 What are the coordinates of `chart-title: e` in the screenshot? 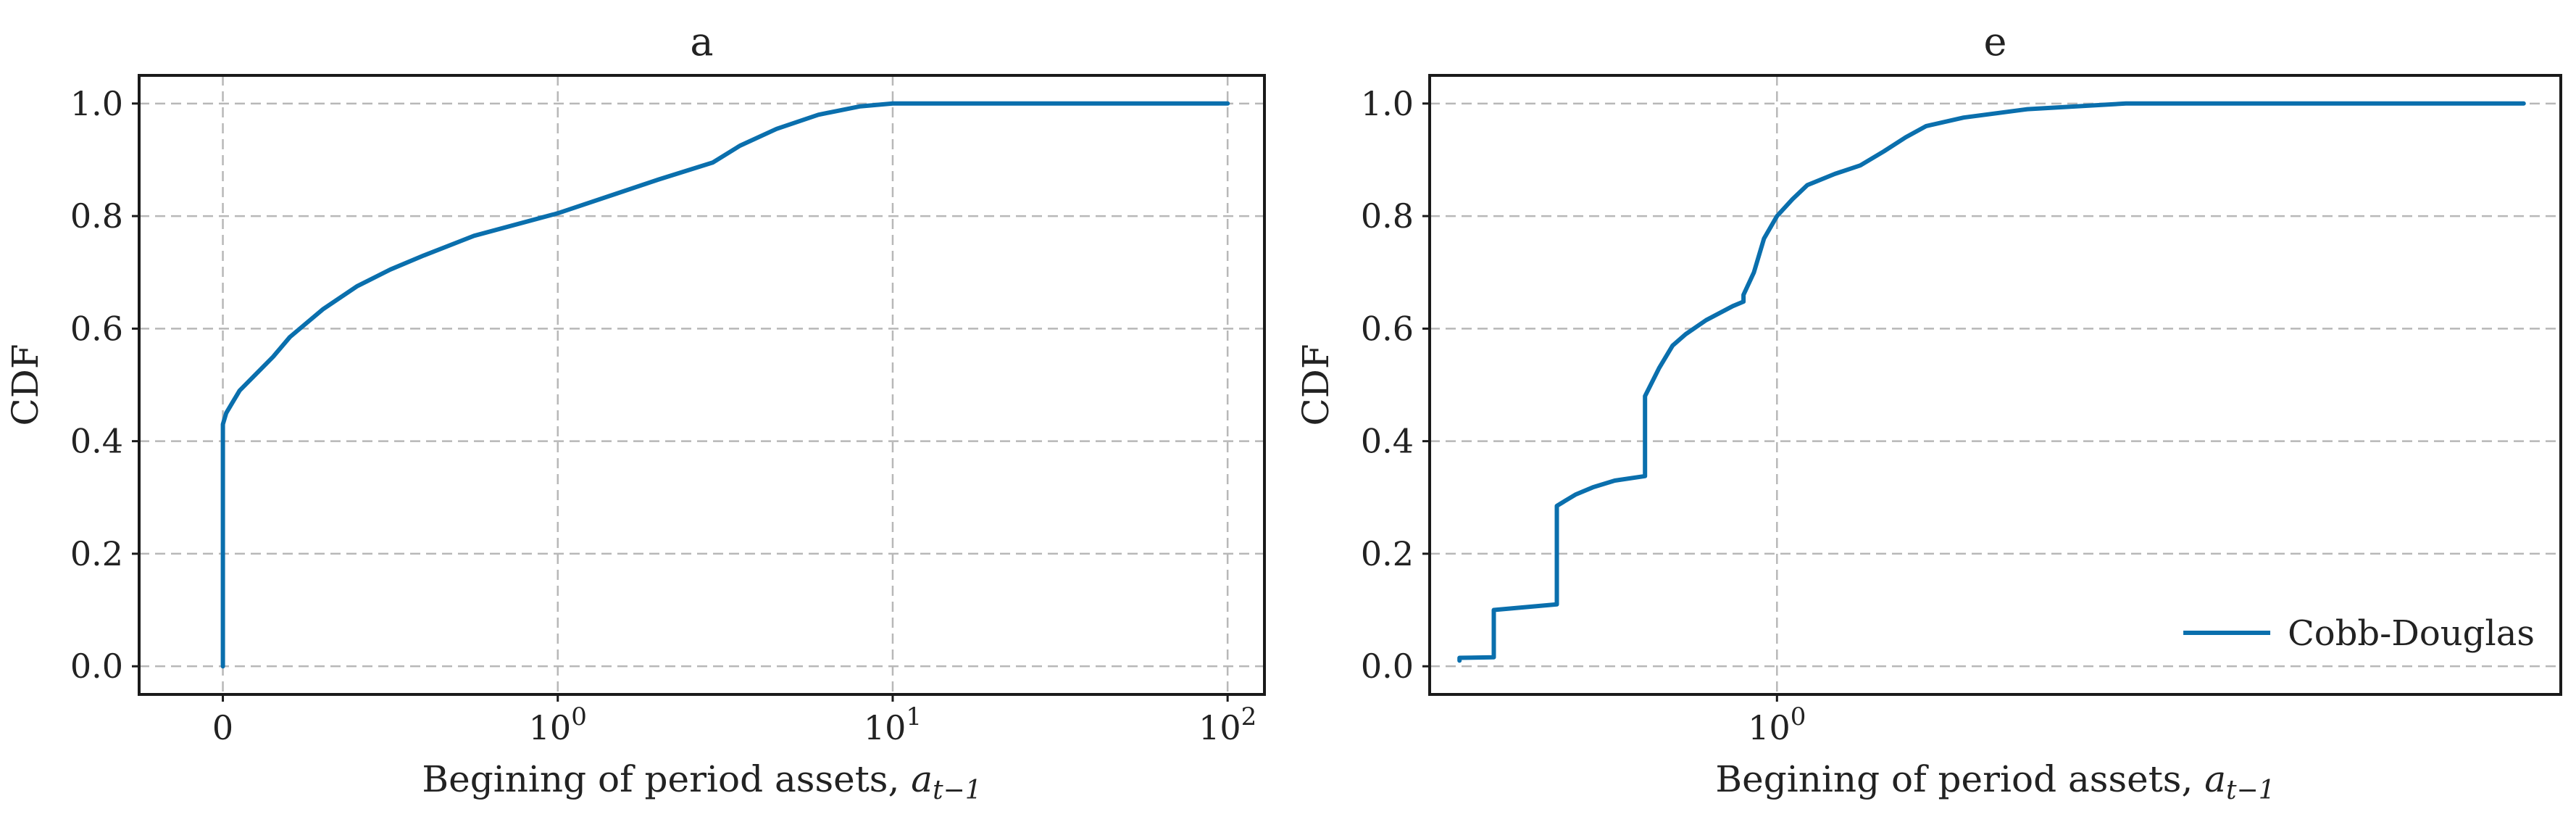 It's located at (1995, 42).